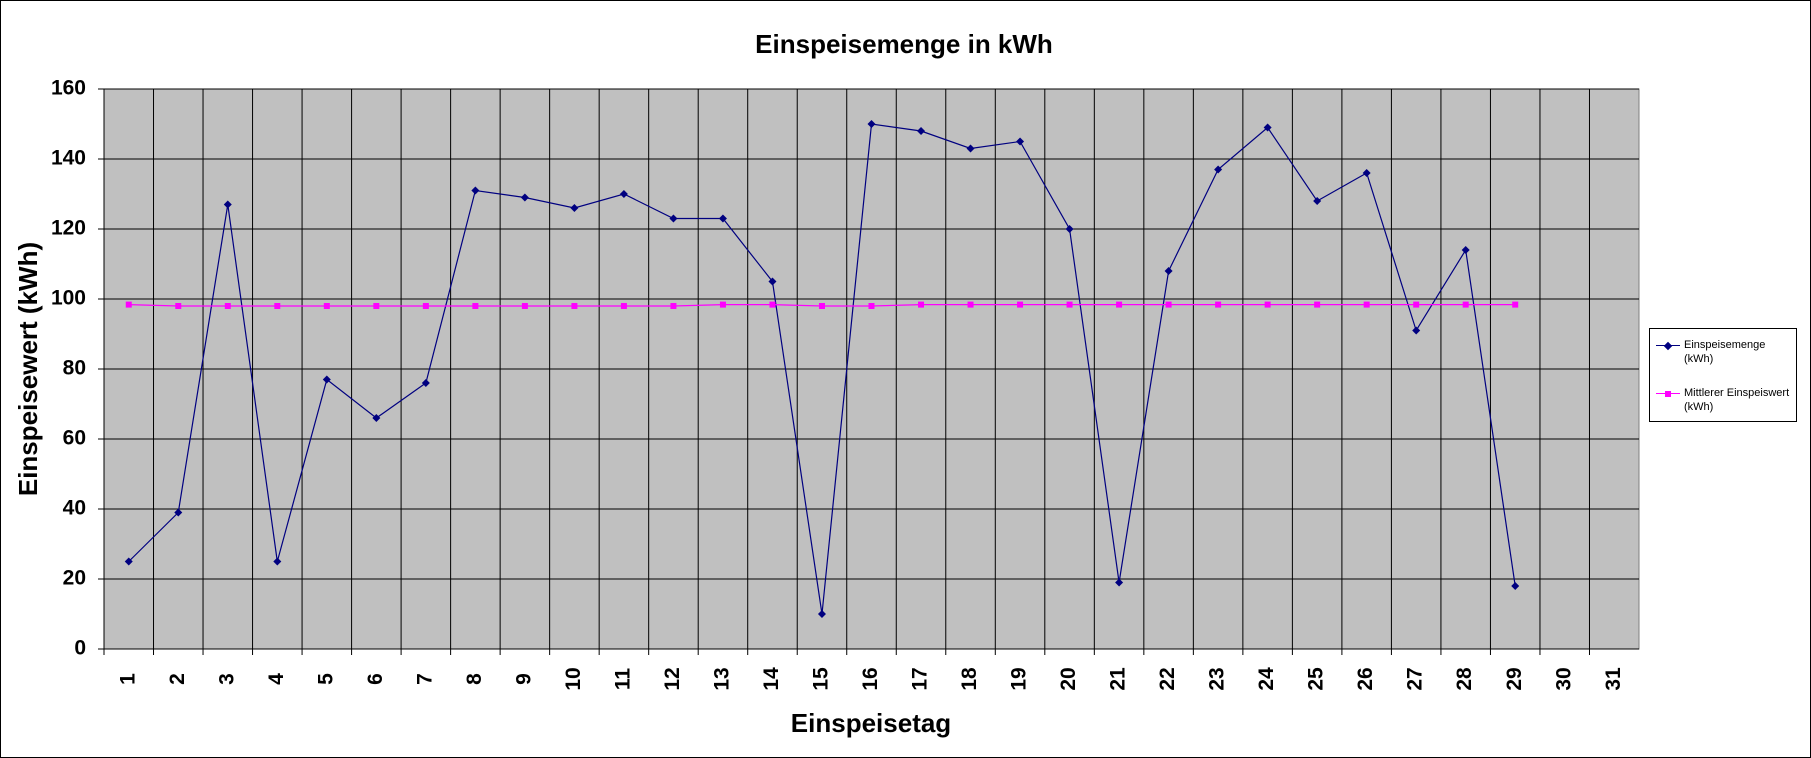 The image size is (1811, 758). I want to click on x-tick-label: 19, so click(1019, 678).